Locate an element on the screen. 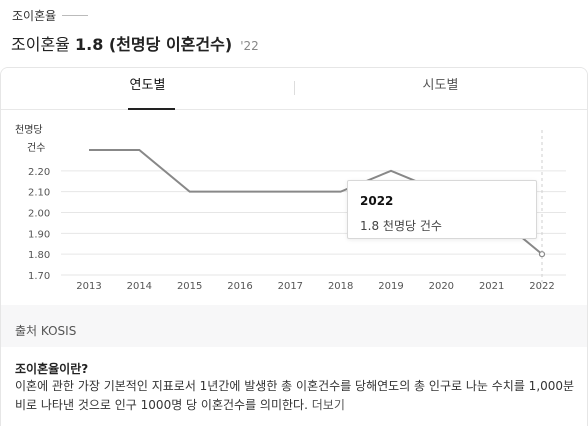  y-tick-label: 2.00 is located at coordinates (39, 214).